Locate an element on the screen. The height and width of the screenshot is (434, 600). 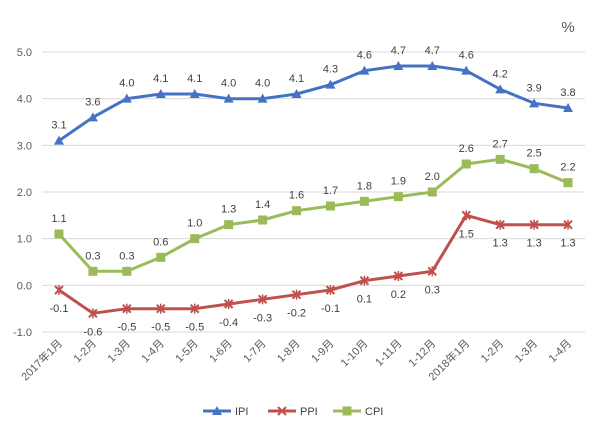
data-label-cpi: 2.6 is located at coordinates (466, 149).